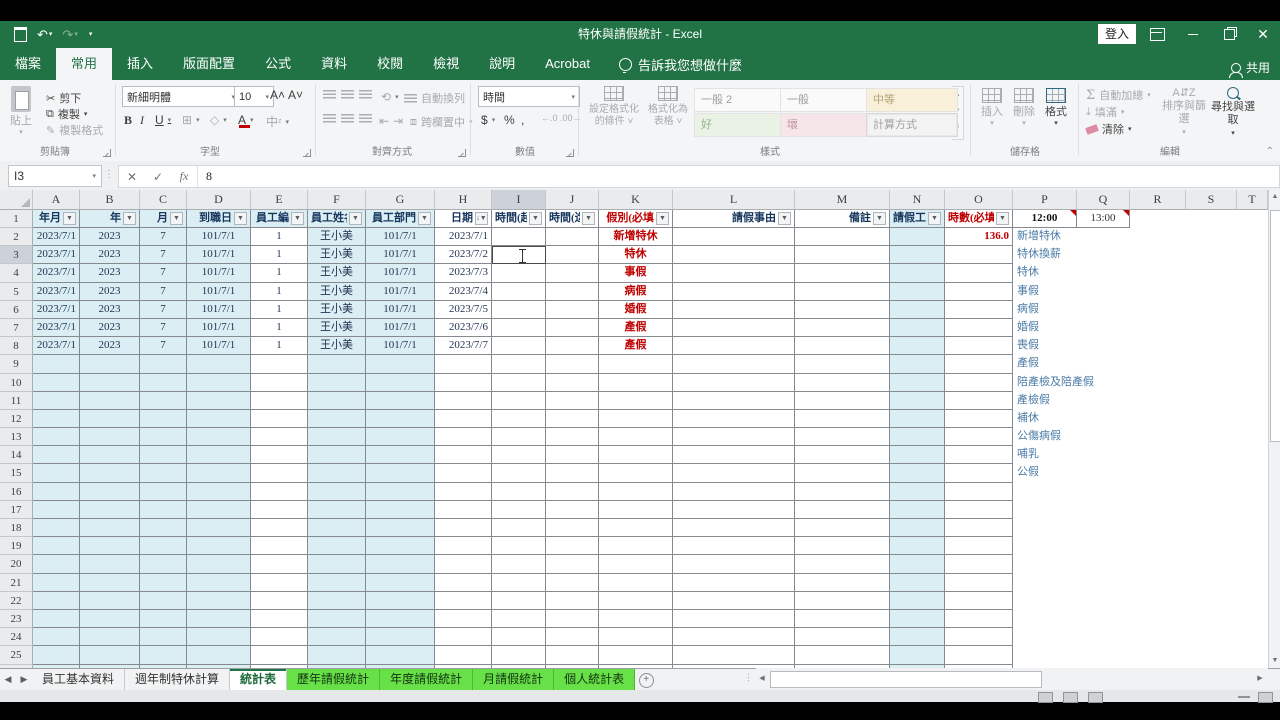 This screenshot has height=720, width=1280. I want to click on cell-M5, so click(842, 291).